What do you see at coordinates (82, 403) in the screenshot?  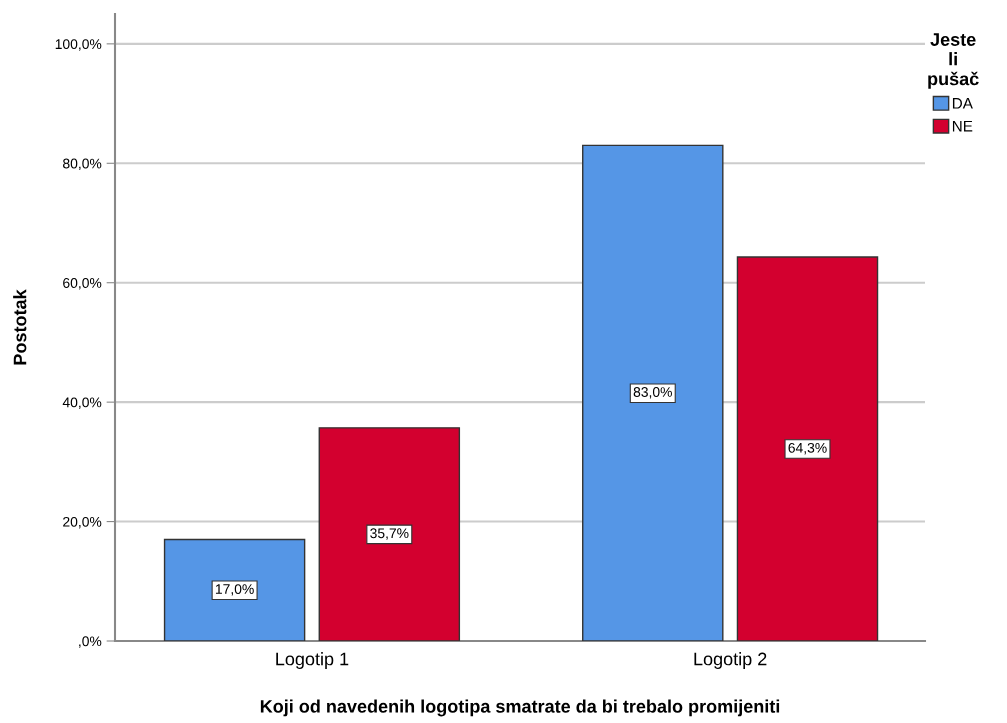 I see `y-tick-label: 40,0%` at bounding box center [82, 403].